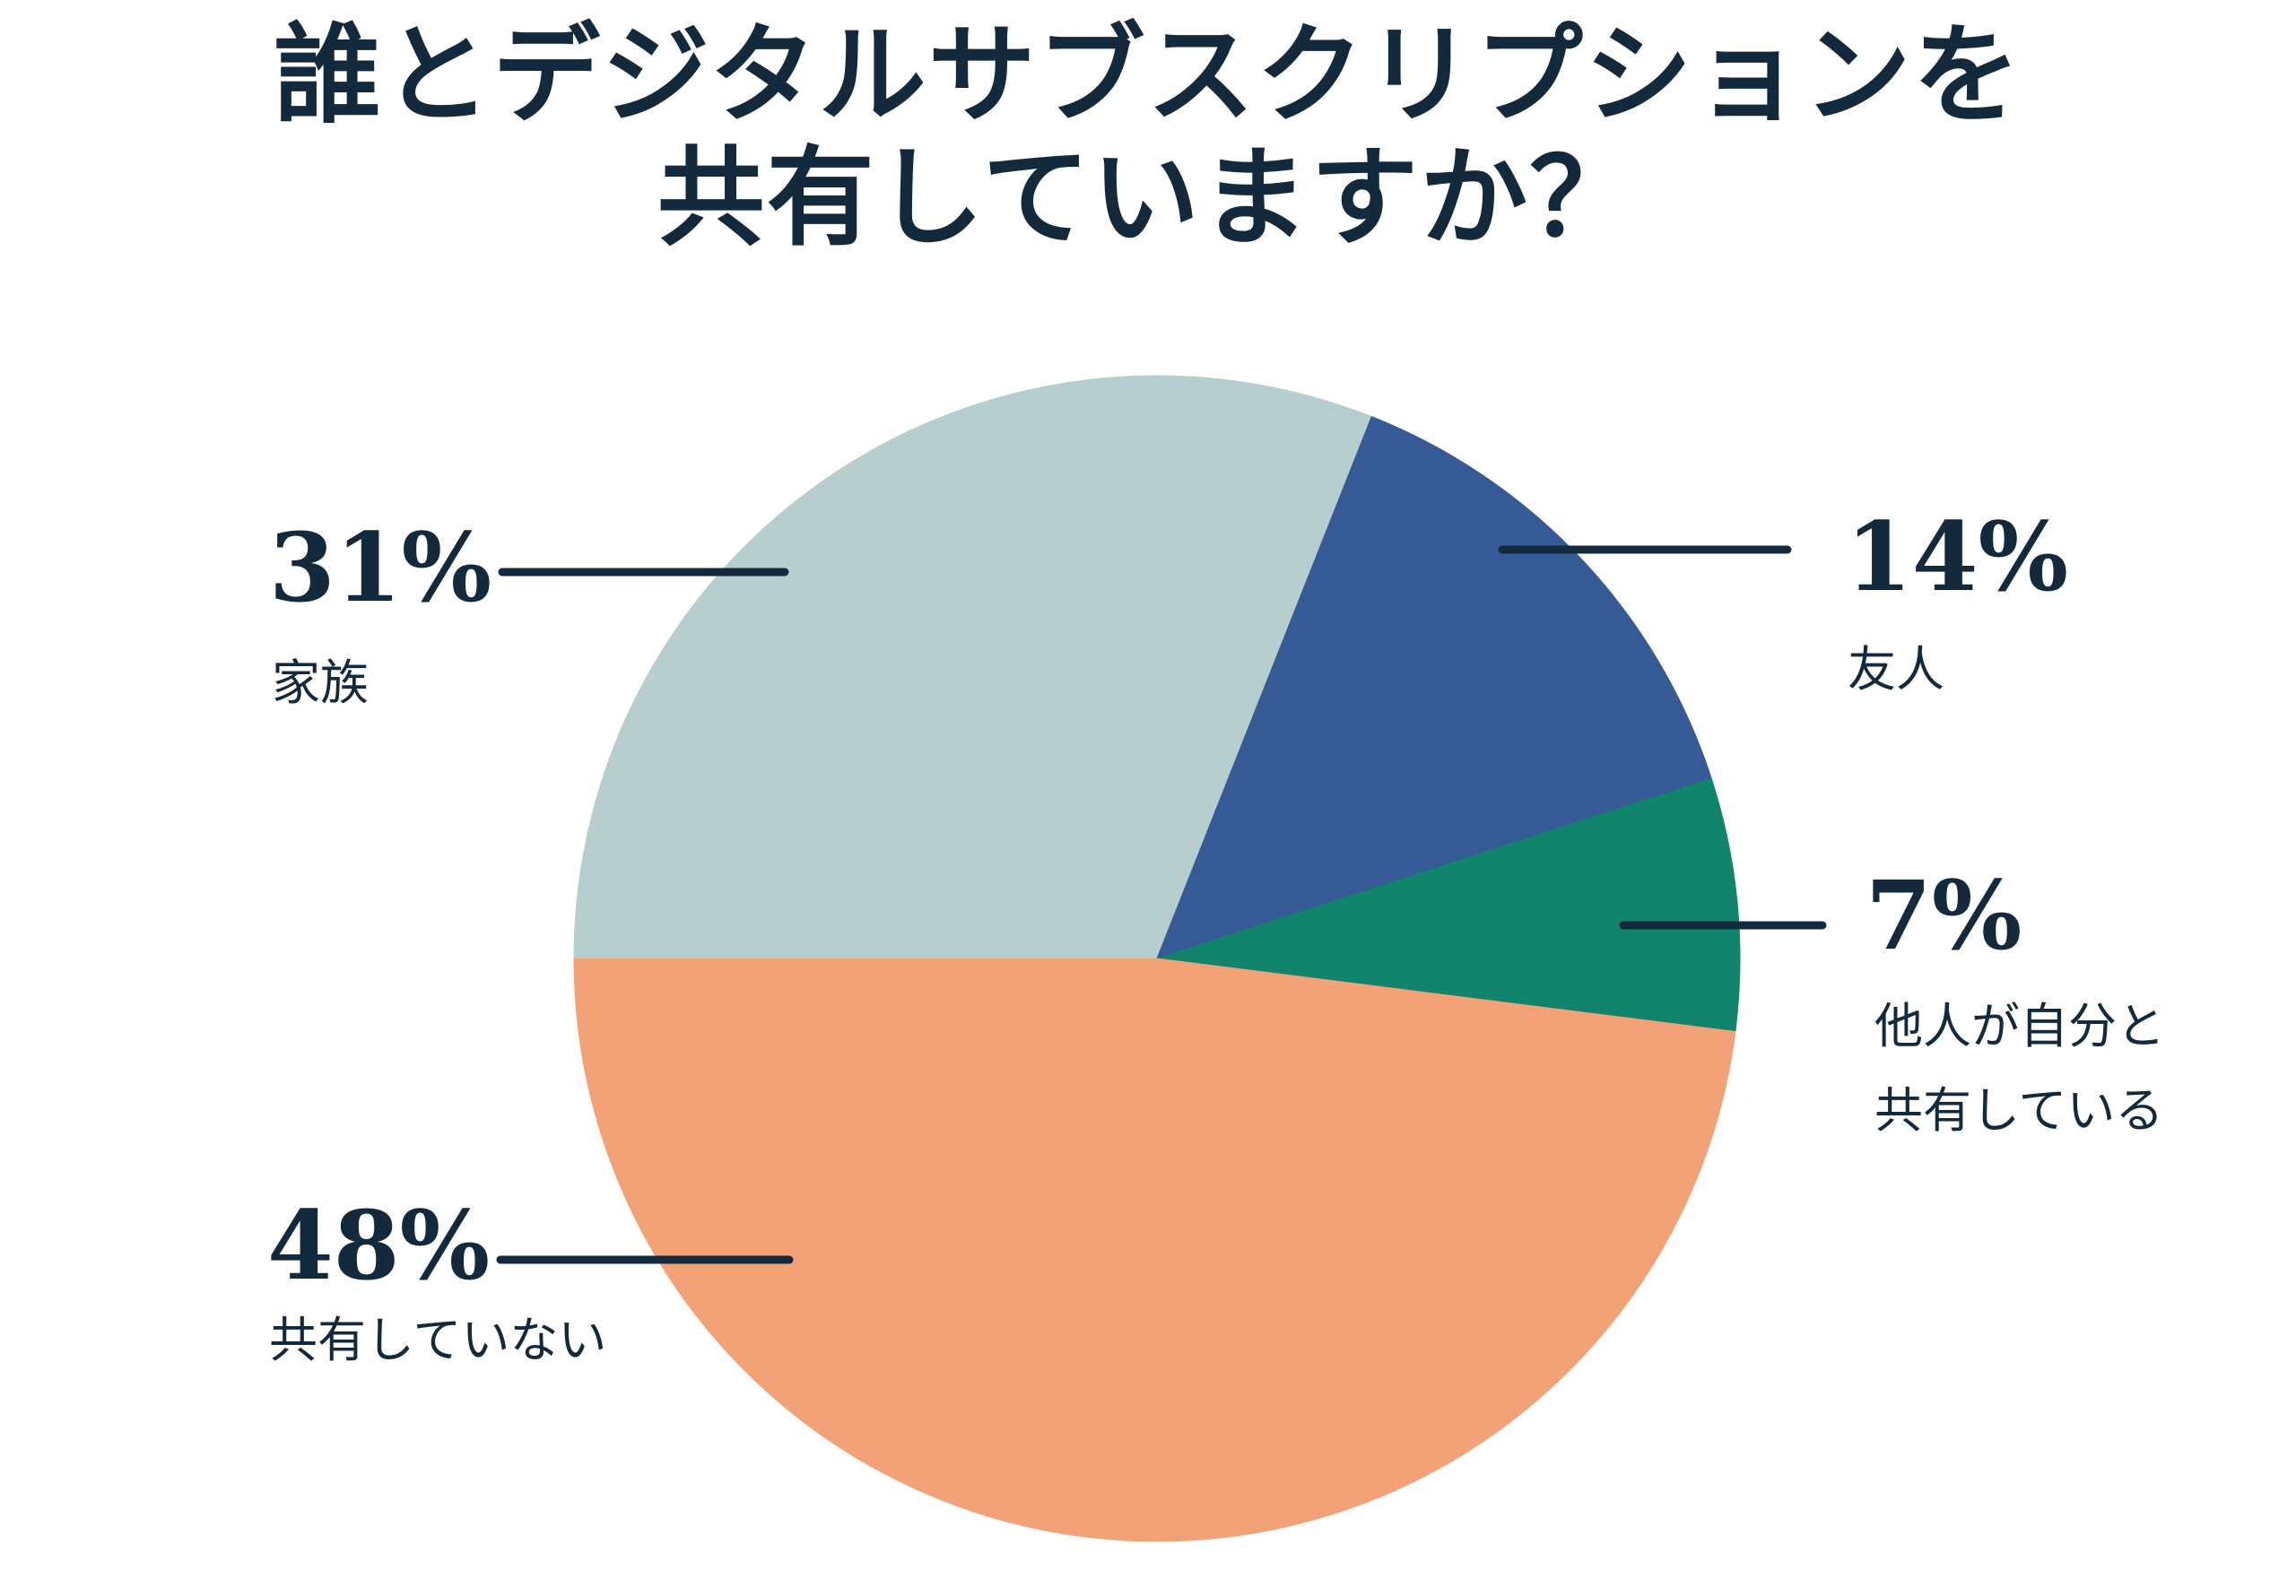 The width and height of the screenshot is (2296, 1596). Describe the element at coordinates (1148, 75) in the screenshot. I see `page-title-line-1: 誰とデジタルサブスクリプションを` at that location.